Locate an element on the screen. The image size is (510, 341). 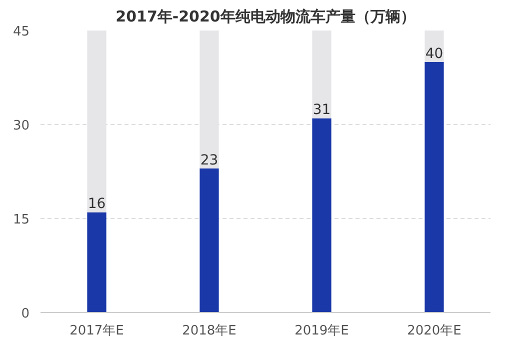
x-tick-label: 2019年E is located at coordinates (321, 331).